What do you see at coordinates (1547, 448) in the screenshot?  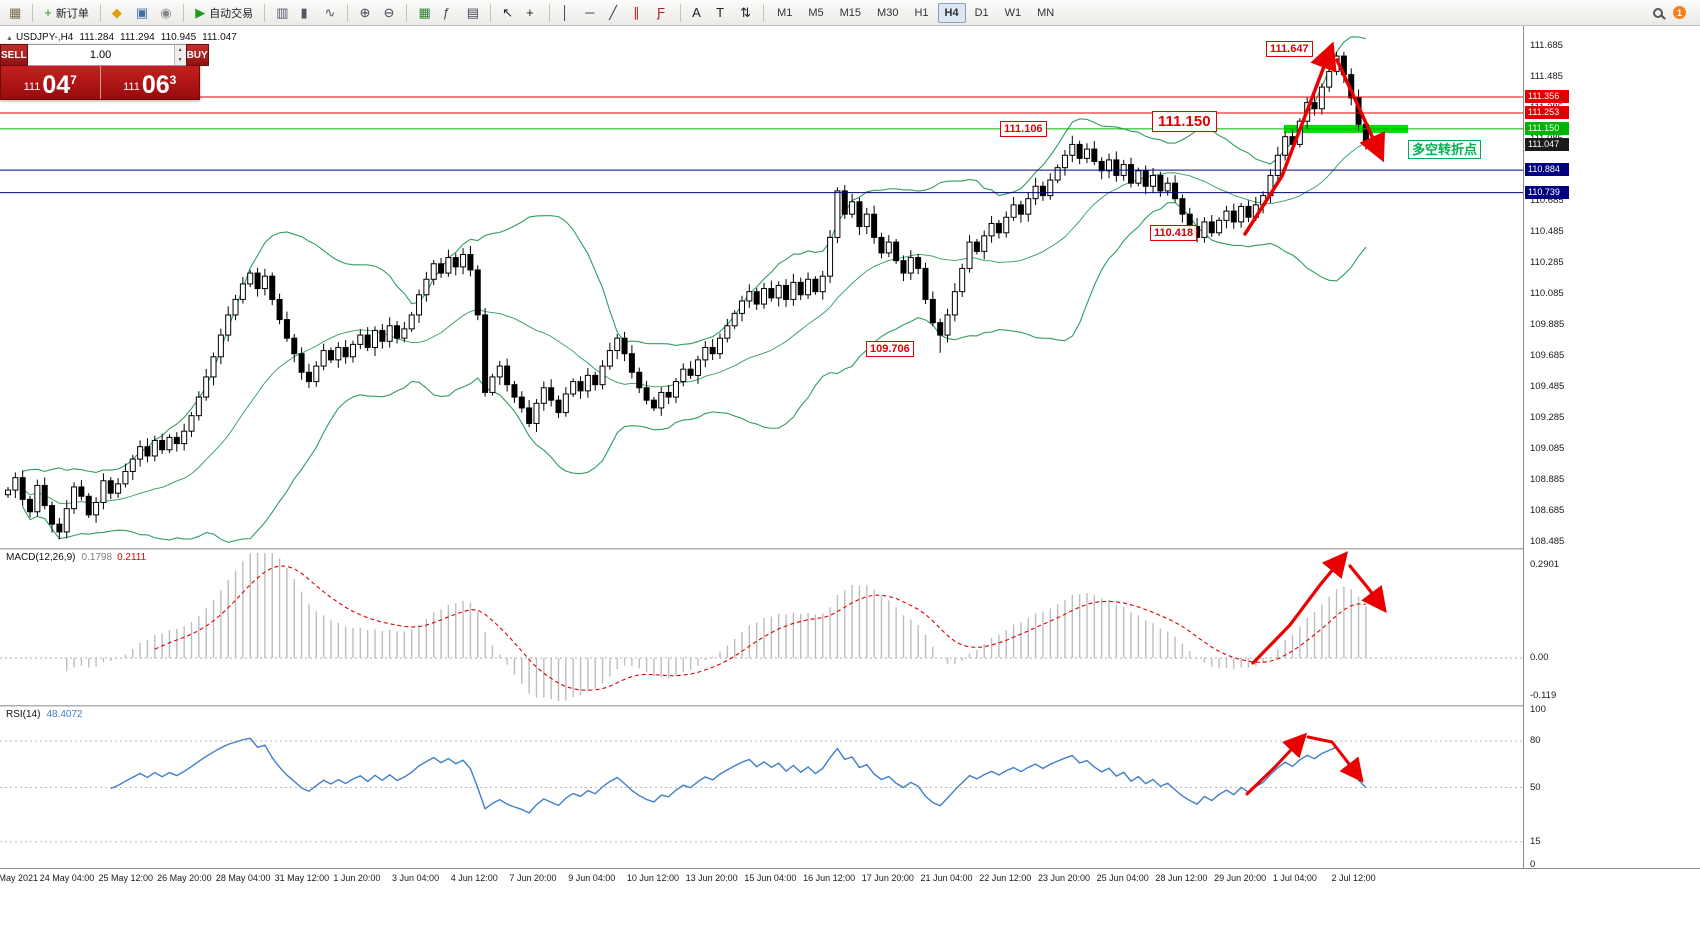 I see `price-tick: 109.085` at bounding box center [1547, 448].